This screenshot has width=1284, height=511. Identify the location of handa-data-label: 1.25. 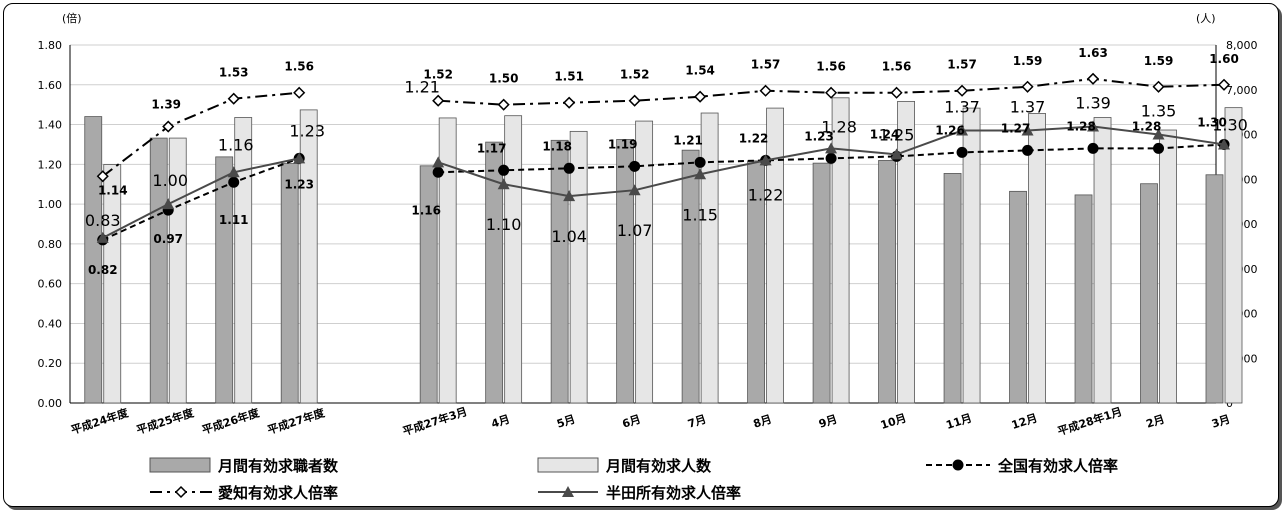
(897, 134).